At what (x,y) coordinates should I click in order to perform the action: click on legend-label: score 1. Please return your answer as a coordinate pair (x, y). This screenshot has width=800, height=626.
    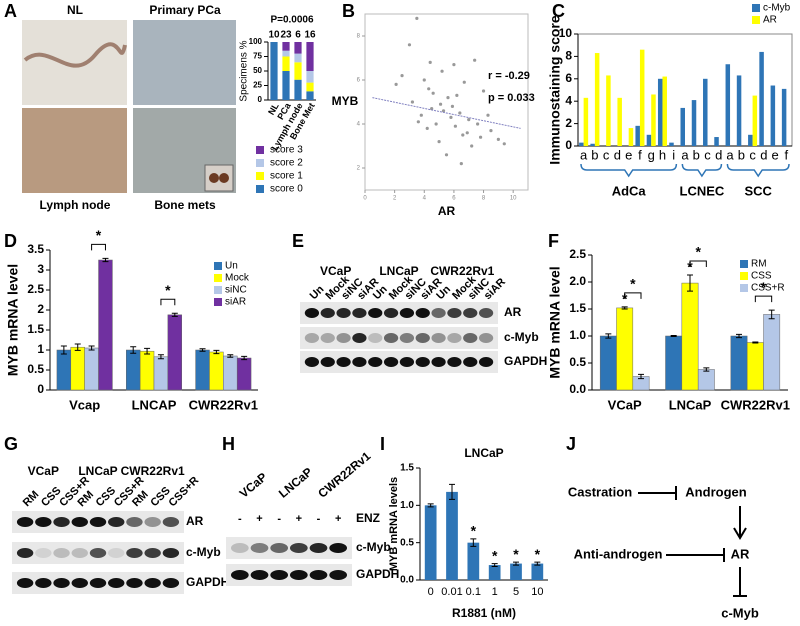
    Looking at the image, I should click on (286, 176).